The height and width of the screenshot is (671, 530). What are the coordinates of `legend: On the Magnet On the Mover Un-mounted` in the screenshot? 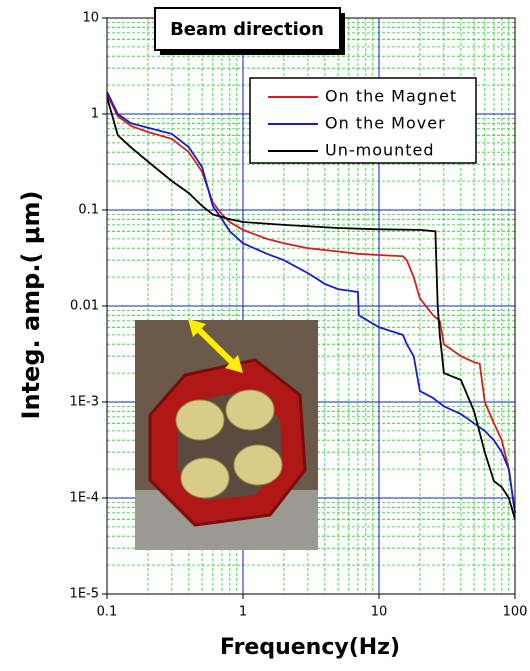 It's located at (362, 123).